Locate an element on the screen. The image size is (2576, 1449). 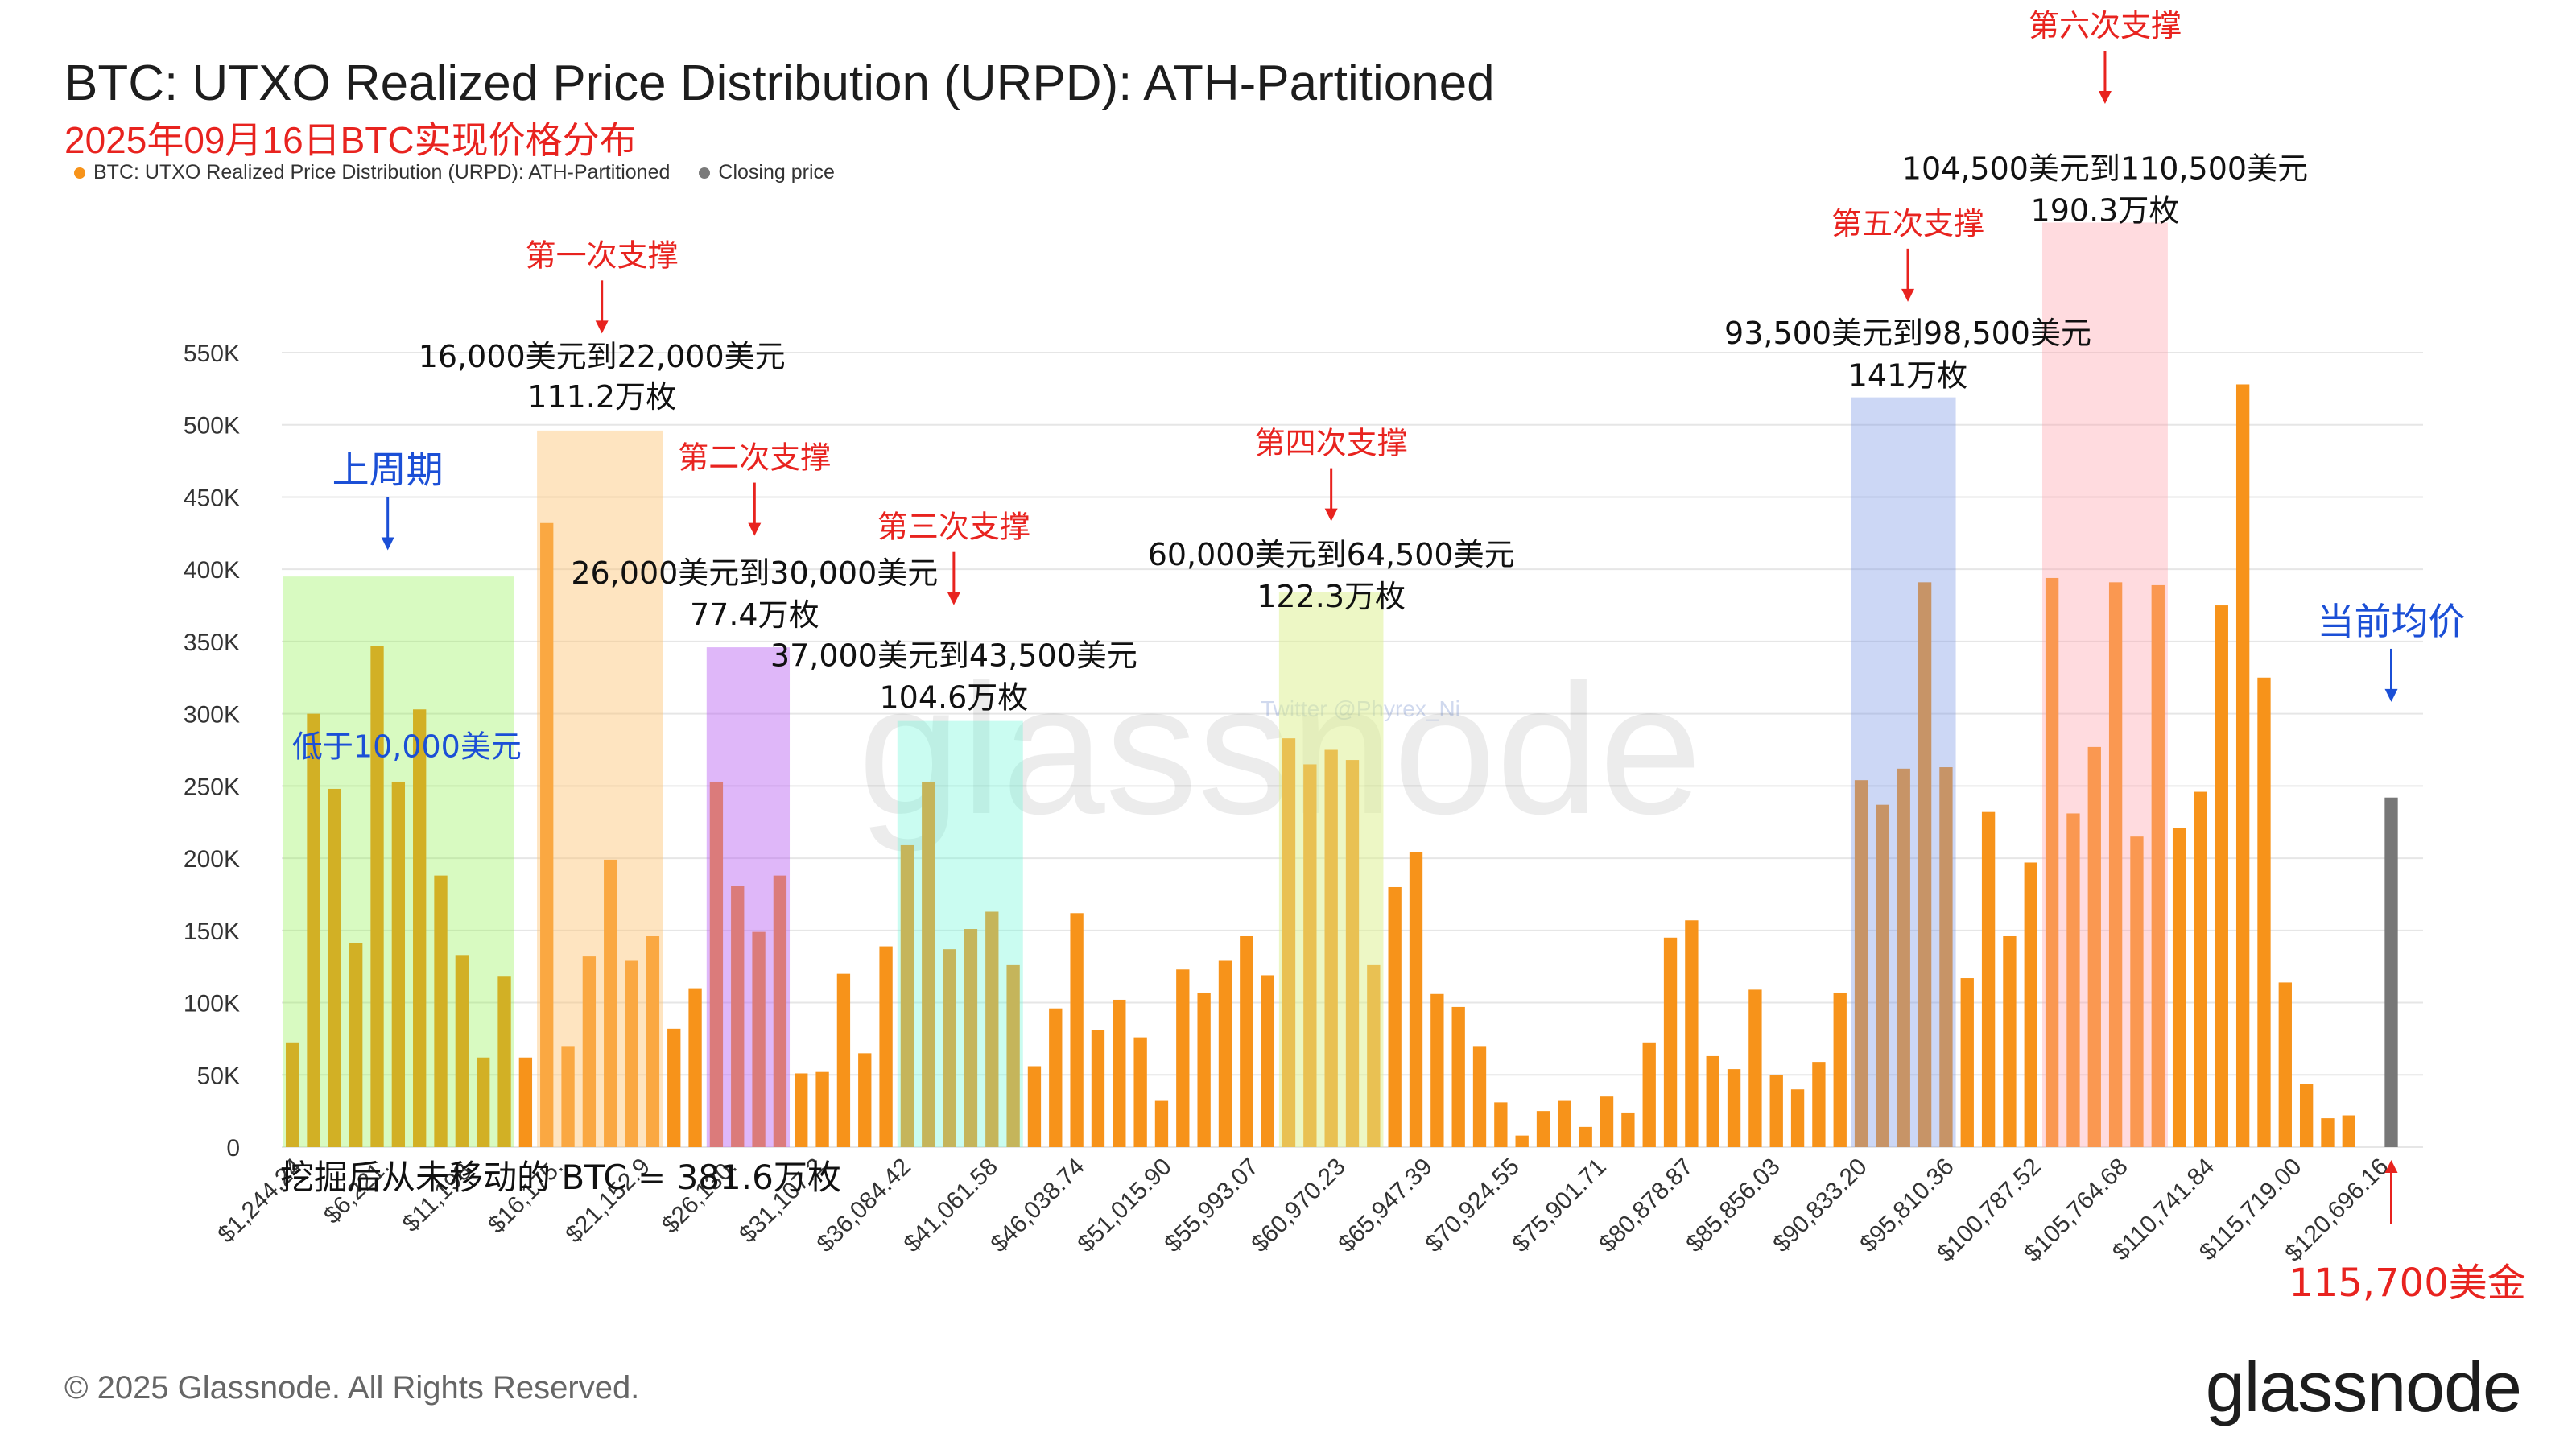
annotation-s5: 第五次支撑 is located at coordinates (1907, 224).